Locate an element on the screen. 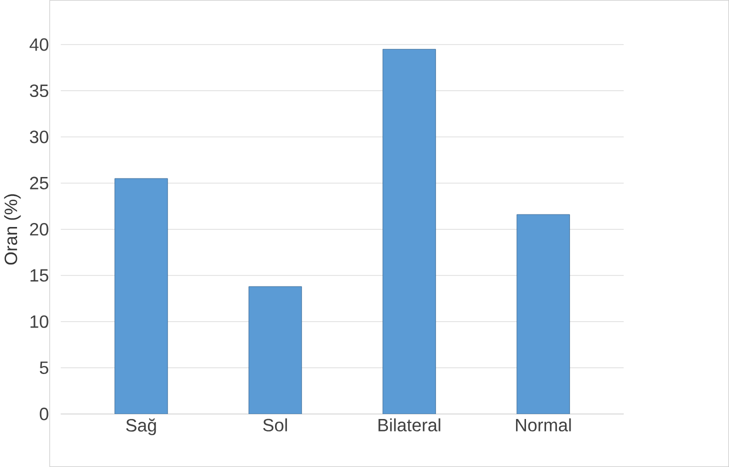 This screenshot has width=729, height=467. y-tick-label: 30 is located at coordinates (39, 137).